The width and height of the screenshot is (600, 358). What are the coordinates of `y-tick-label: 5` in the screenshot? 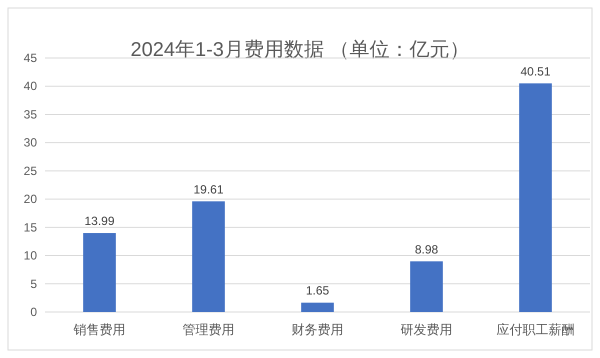 It's located at (34, 283).